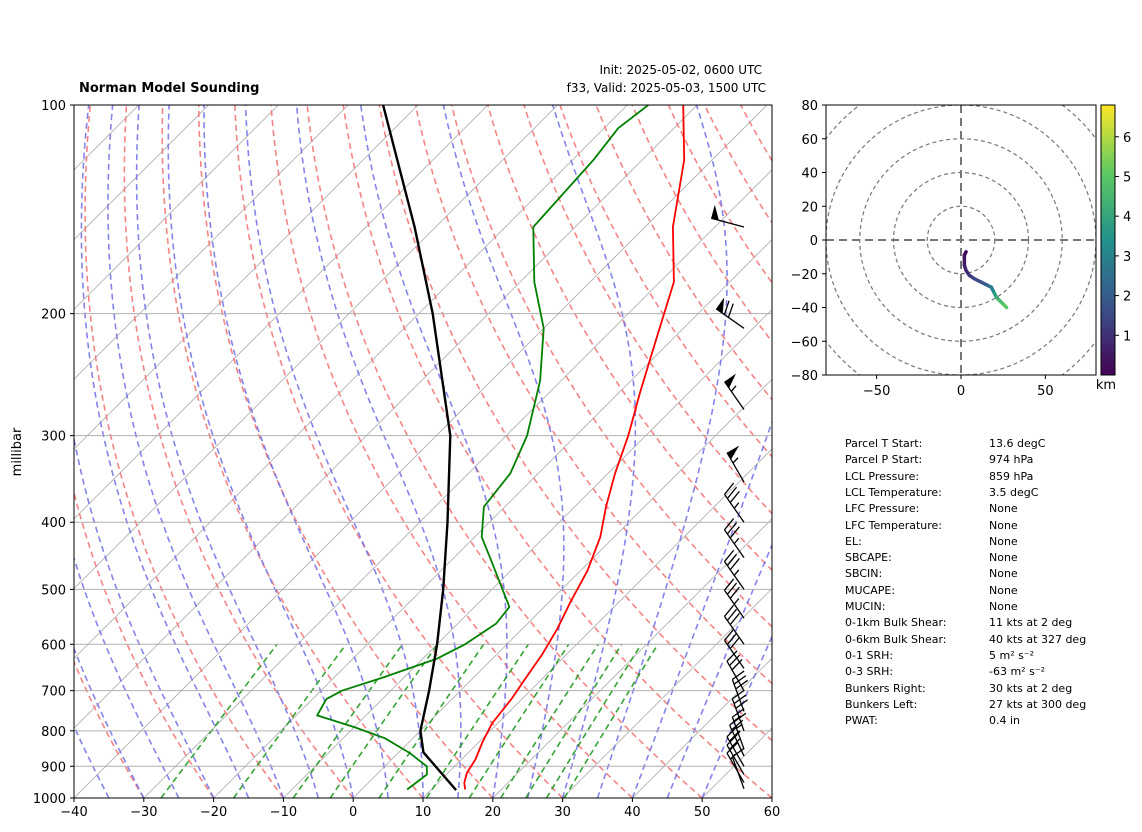  I want to click on stat-row: SBCAPE: None, so click(975, 559).